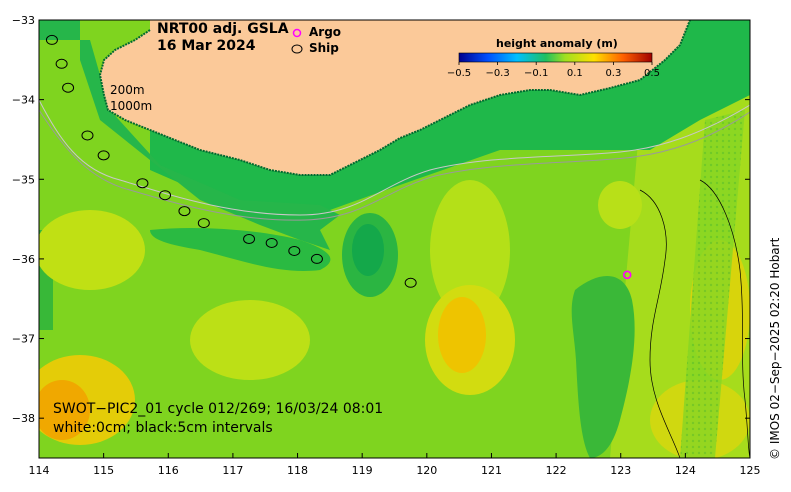  I want to click on copyright-credit: © IMOS 02−Sep−2025 02:20 Hobart, so click(775, 348).